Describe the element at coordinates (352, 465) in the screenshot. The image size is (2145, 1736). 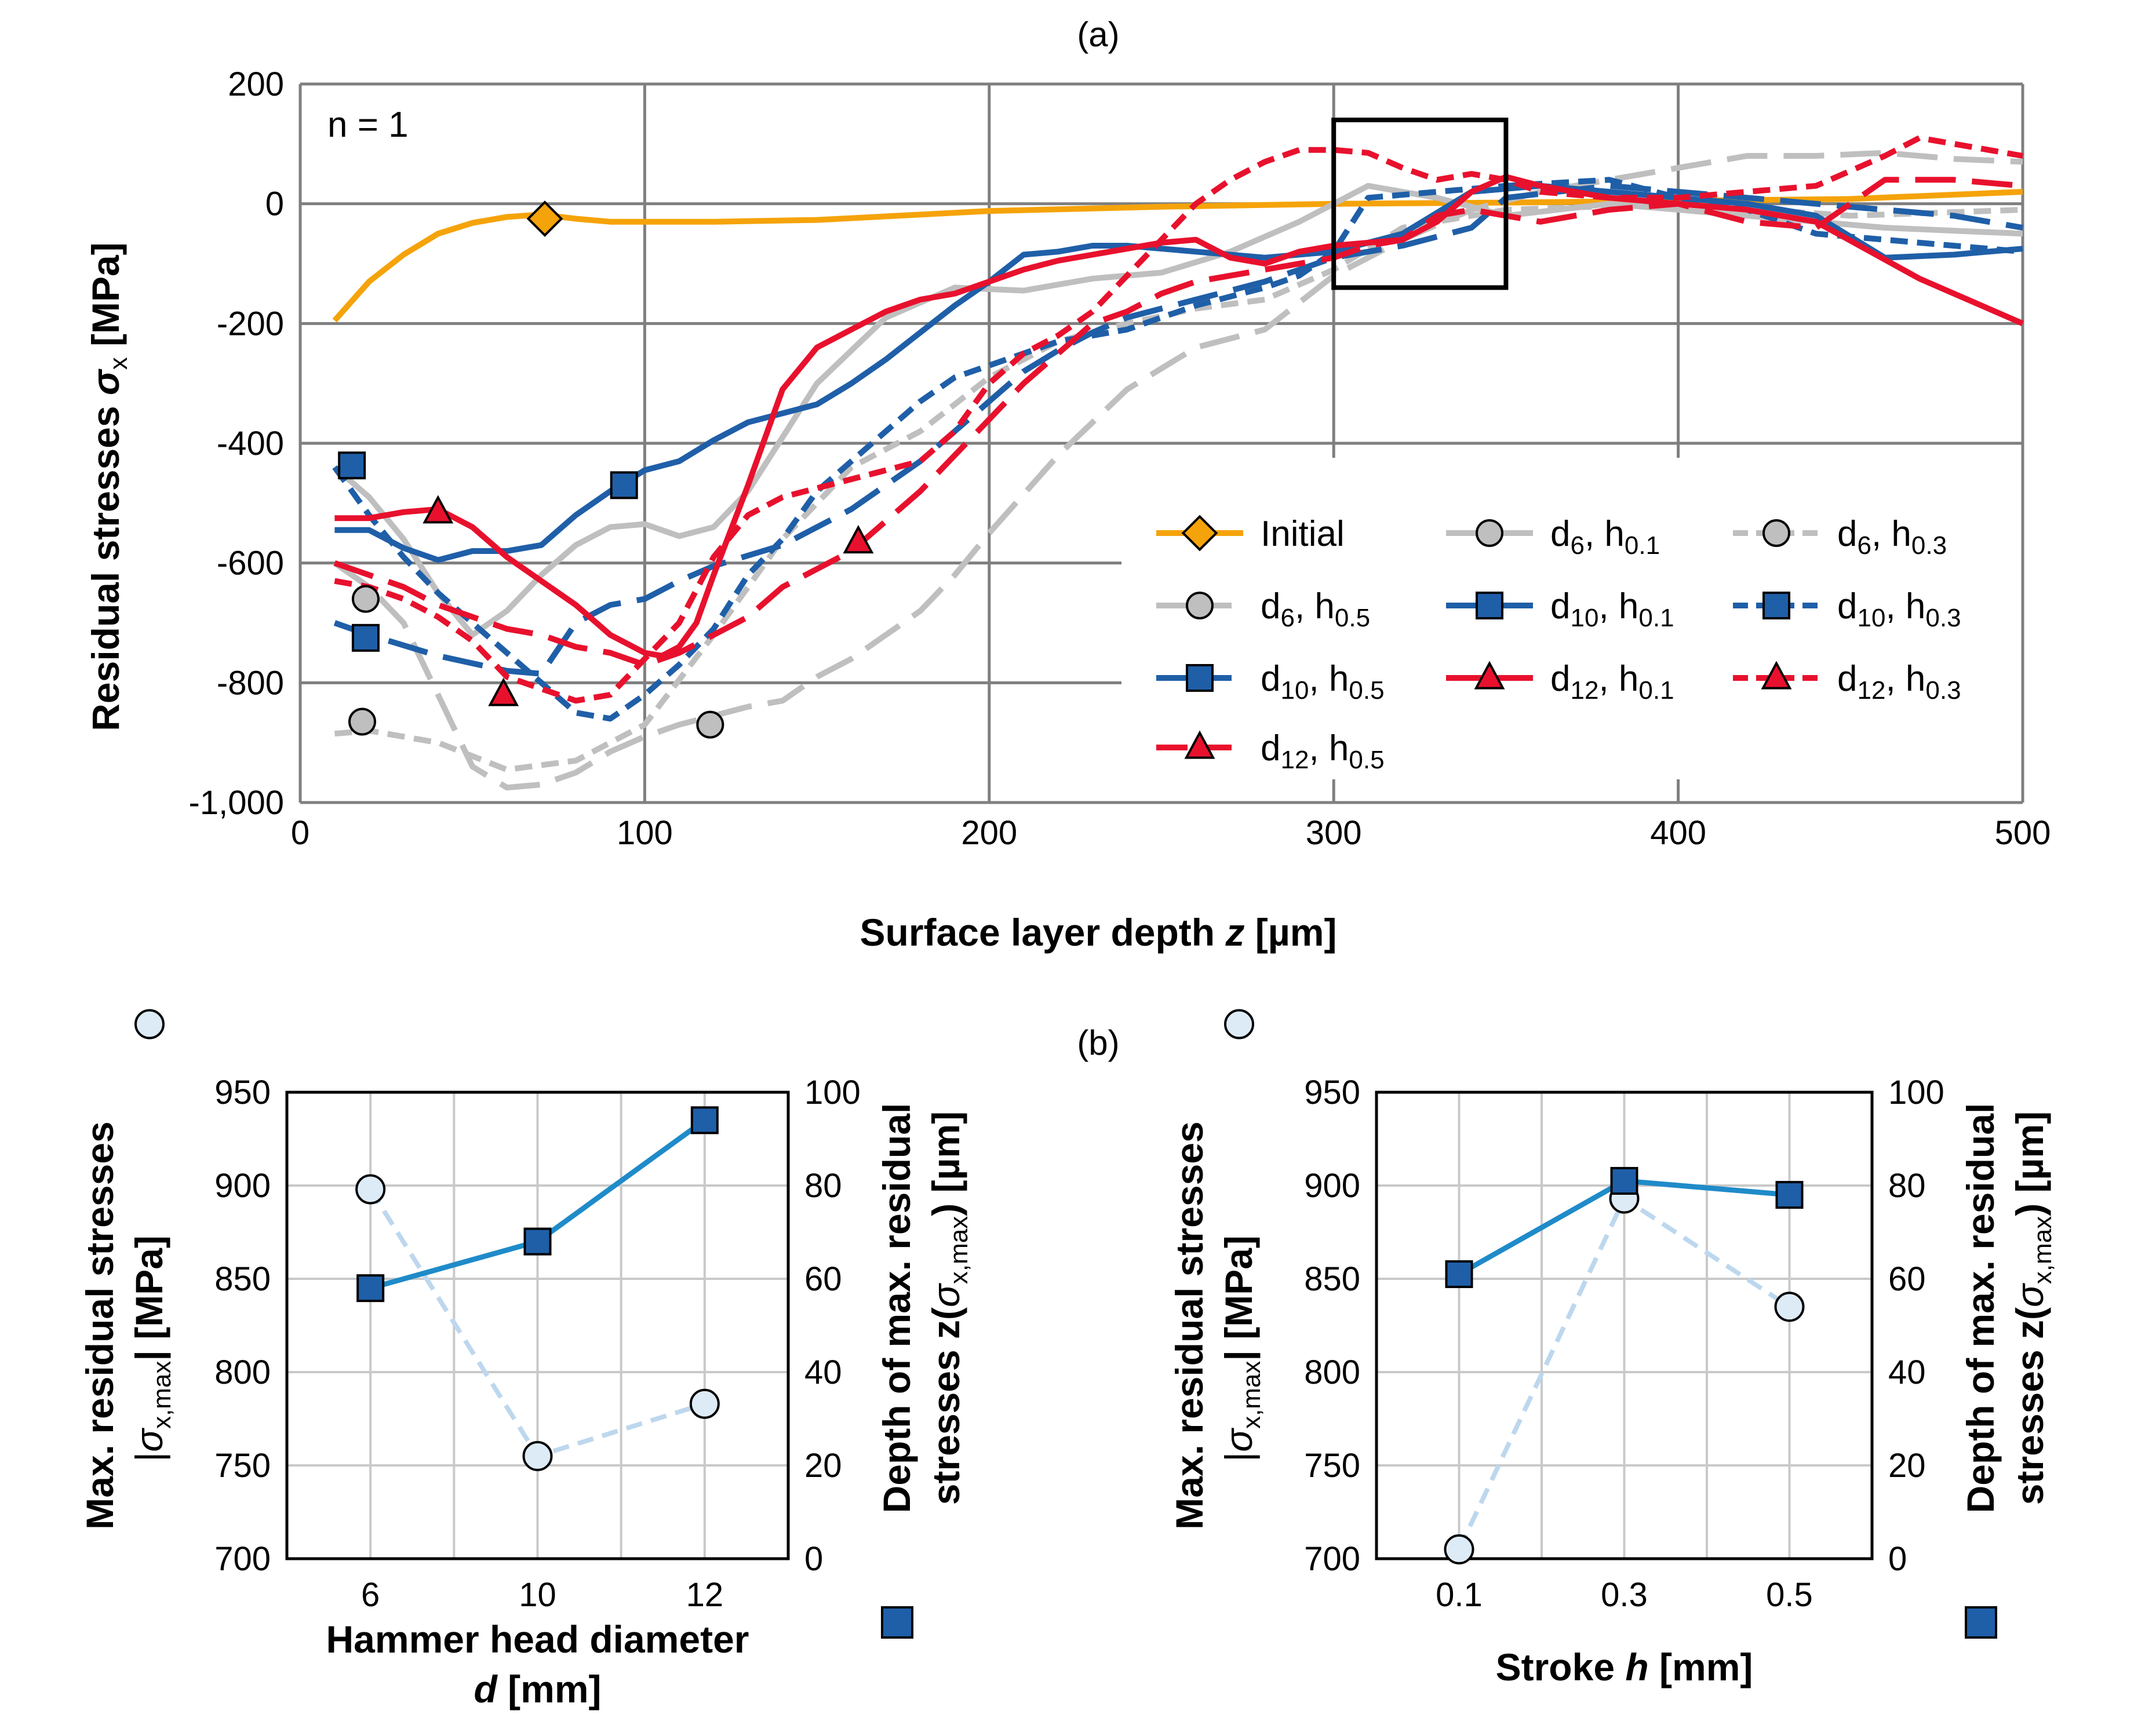
I see `marker-d10h01` at that location.